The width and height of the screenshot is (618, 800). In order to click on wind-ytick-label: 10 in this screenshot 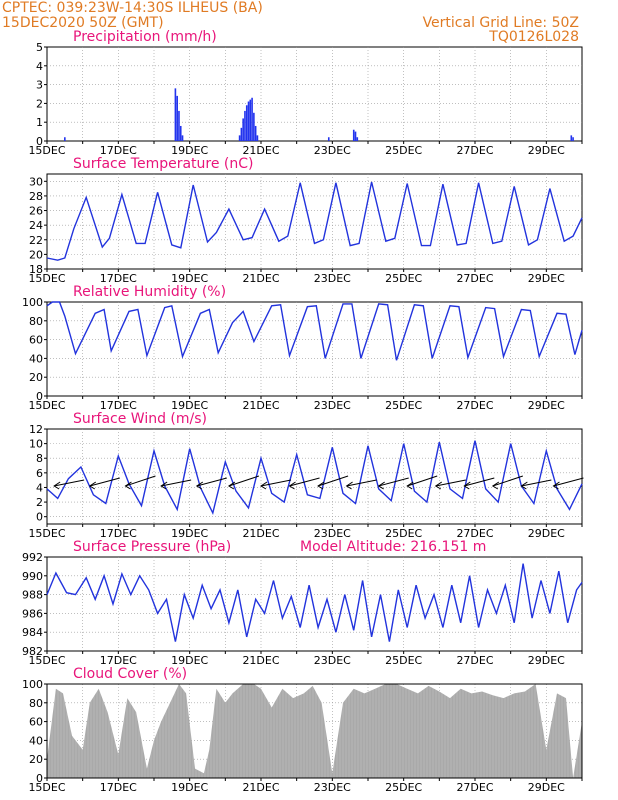, I will do `click(36, 444)`.